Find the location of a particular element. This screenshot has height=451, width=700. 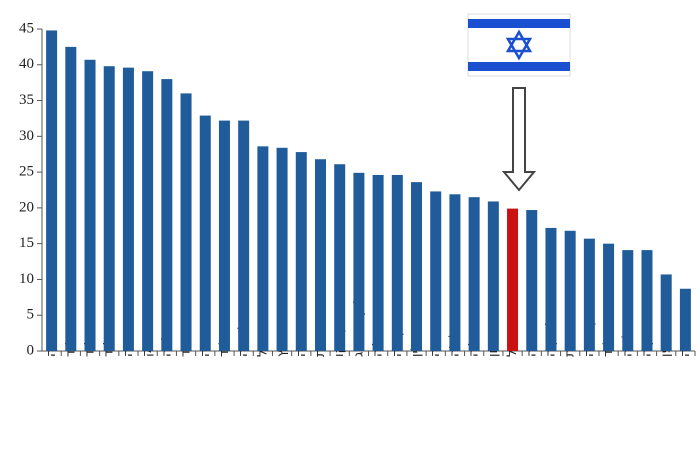

y-tick-label: 5 is located at coordinates (31, 315).